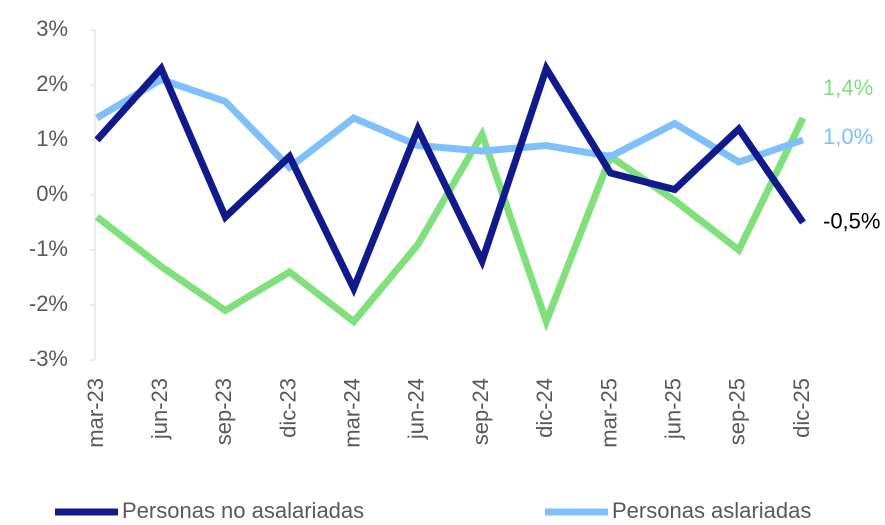  Describe the element at coordinates (95, 413) in the screenshot. I see `x-tick-label: mar-23` at that location.